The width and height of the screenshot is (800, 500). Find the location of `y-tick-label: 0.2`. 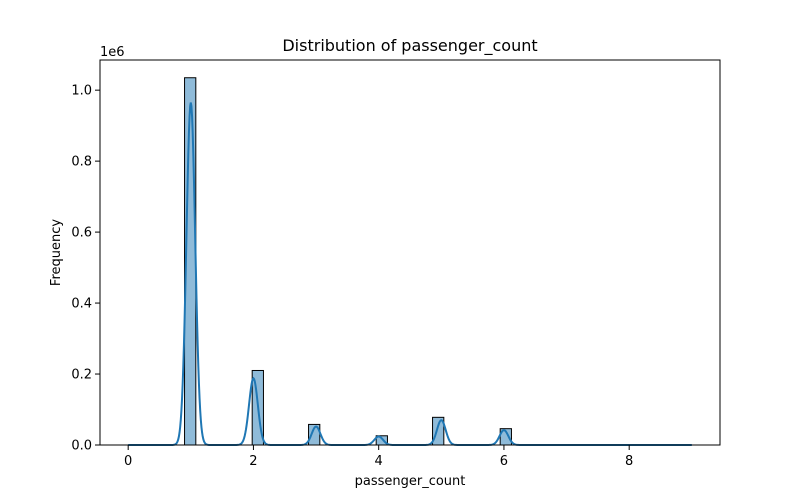

y-tick-label: 0.2 is located at coordinates (81, 375).